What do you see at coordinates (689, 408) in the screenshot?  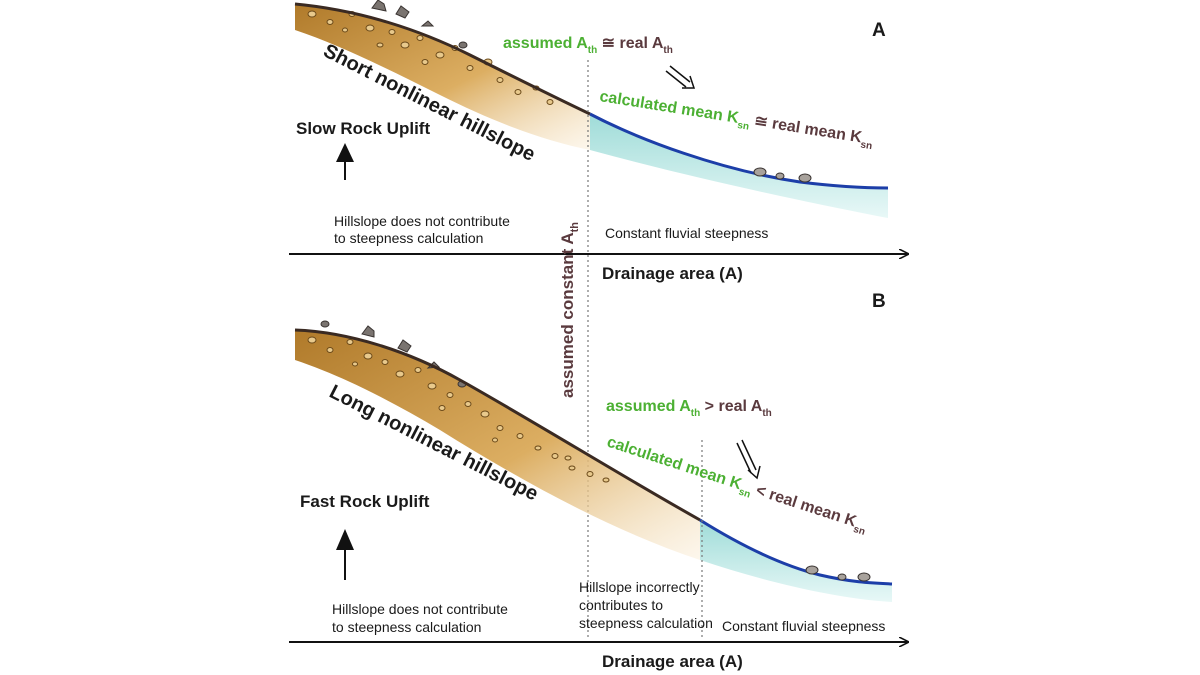 I see `panel-b-assumed-equation: assumed Ath > real Ath` at bounding box center [689, 408].